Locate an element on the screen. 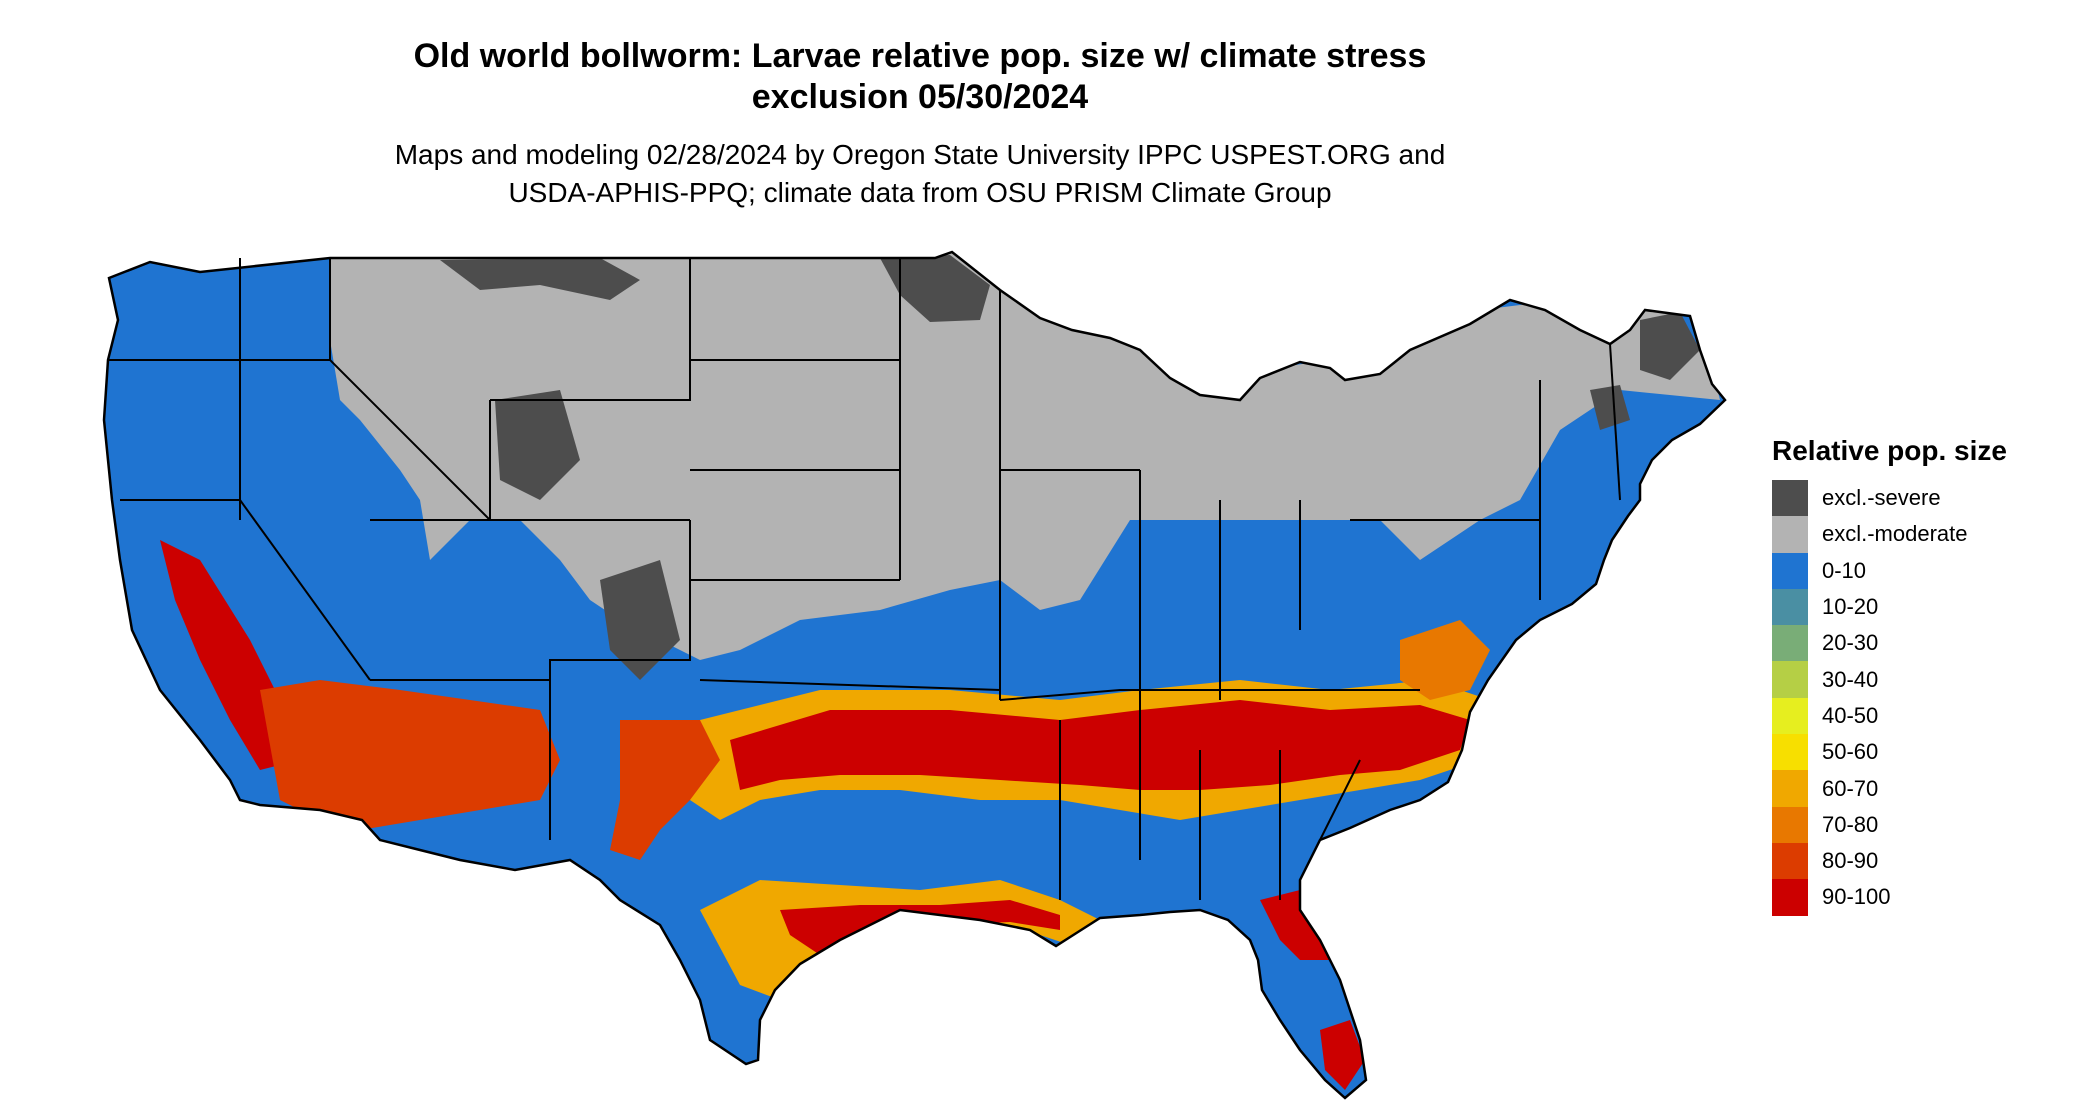  florida-south-band is located at coordinates (1342, 1055).